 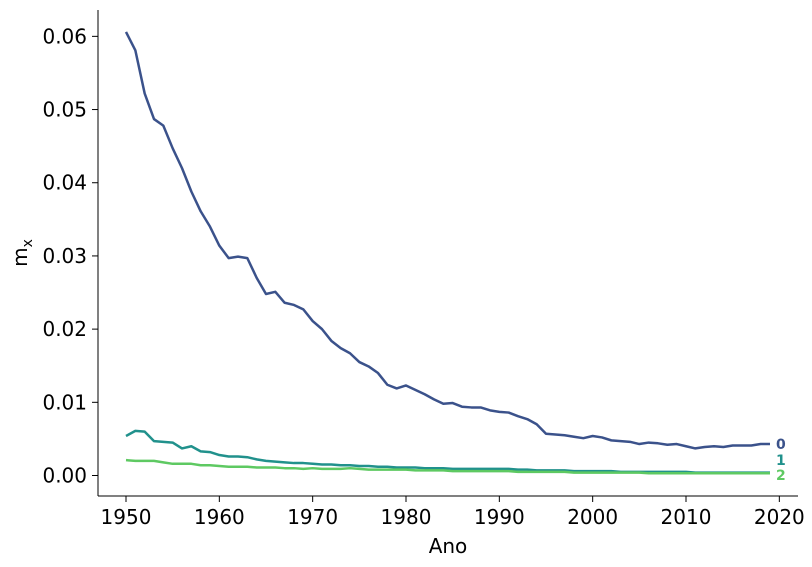 I want to click on x-tick-label: 2000, so click(x=592, y=517).